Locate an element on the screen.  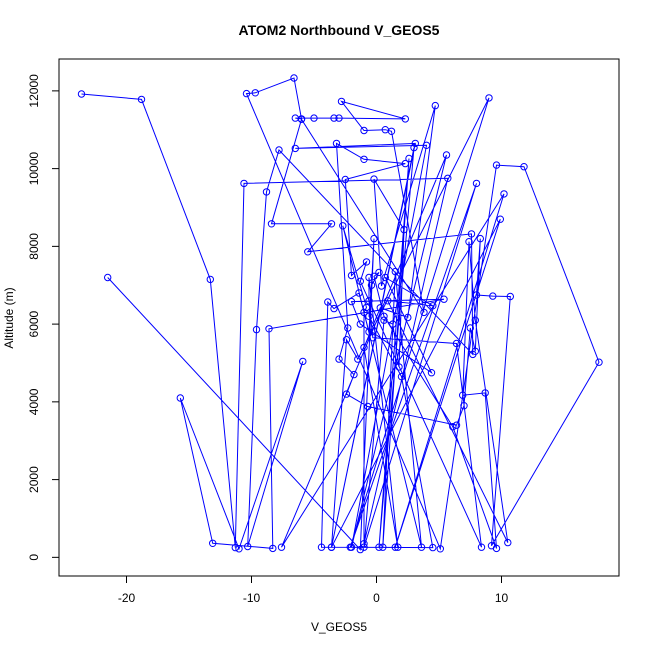
y-tick-label: 6000 is located at coordinates (34, 323).